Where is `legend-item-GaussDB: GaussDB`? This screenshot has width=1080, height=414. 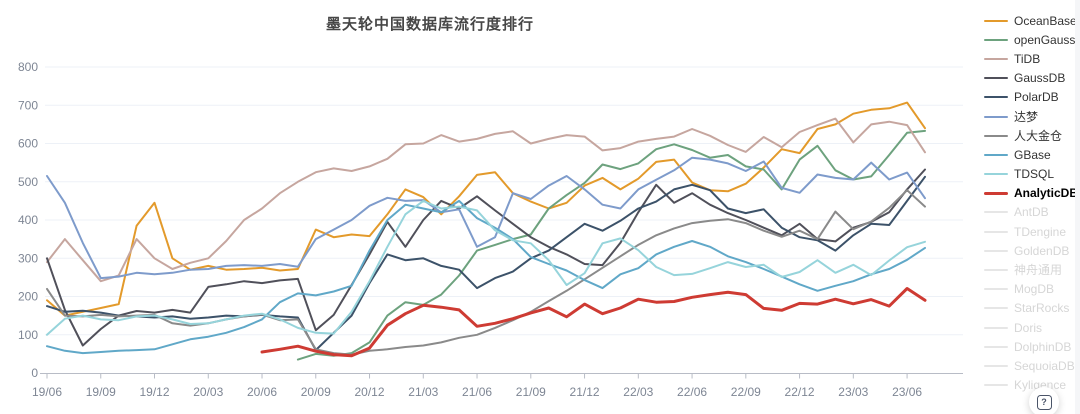
legend-item-GaussDB: GaussDB is located at coordinates (1031, 78).